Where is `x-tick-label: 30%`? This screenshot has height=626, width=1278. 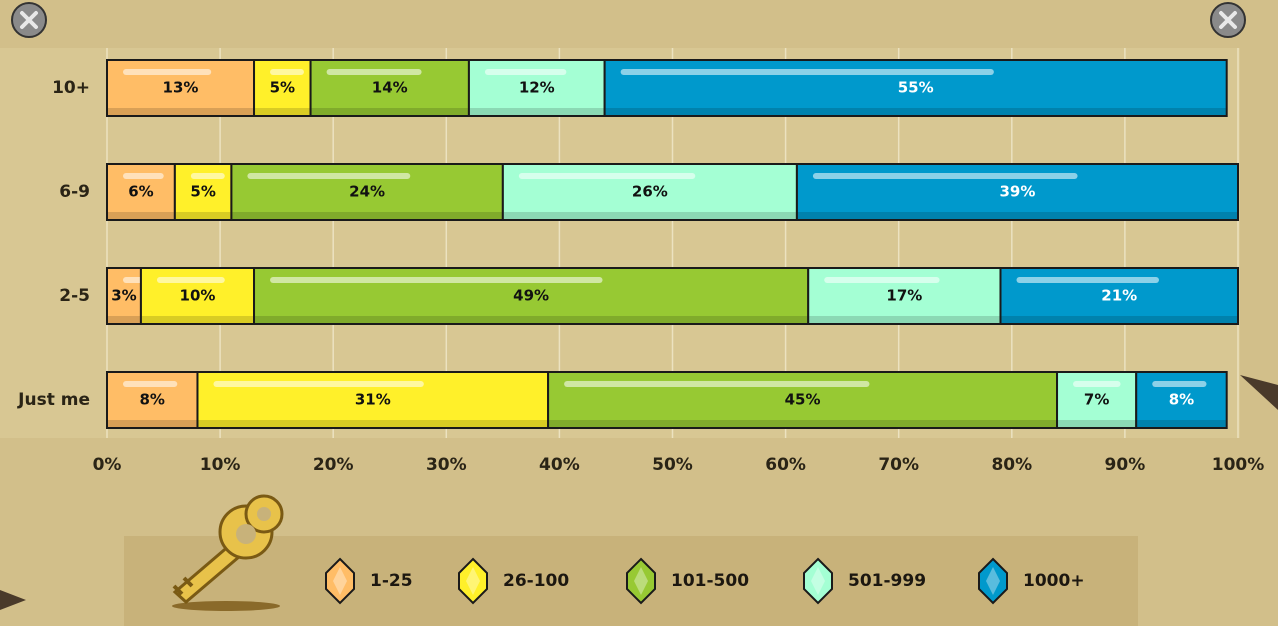 x-tick-label: 30% is located at coordinates (446, 465).